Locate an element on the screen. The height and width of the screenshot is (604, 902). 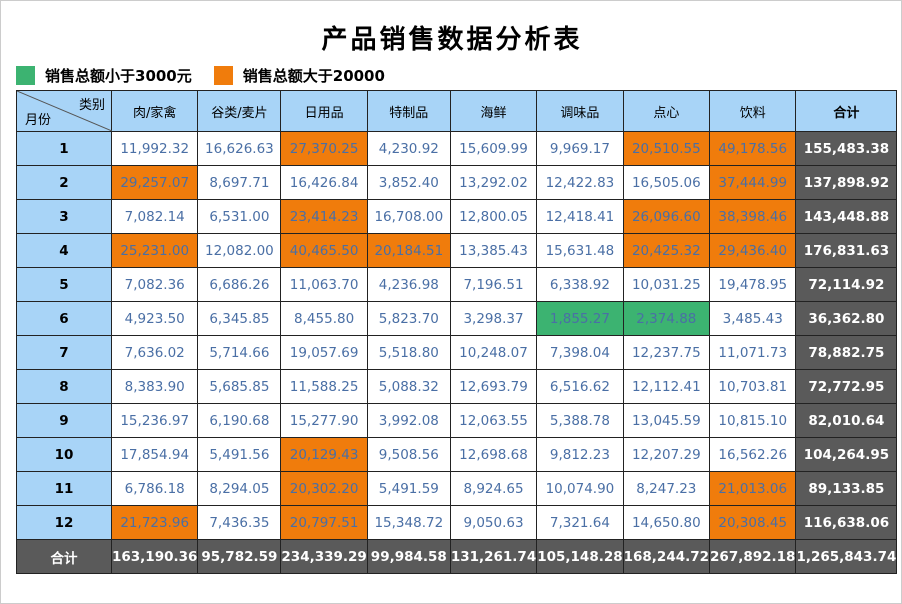
value-cell: 3,992.08 is located at coordinates (408, 420).